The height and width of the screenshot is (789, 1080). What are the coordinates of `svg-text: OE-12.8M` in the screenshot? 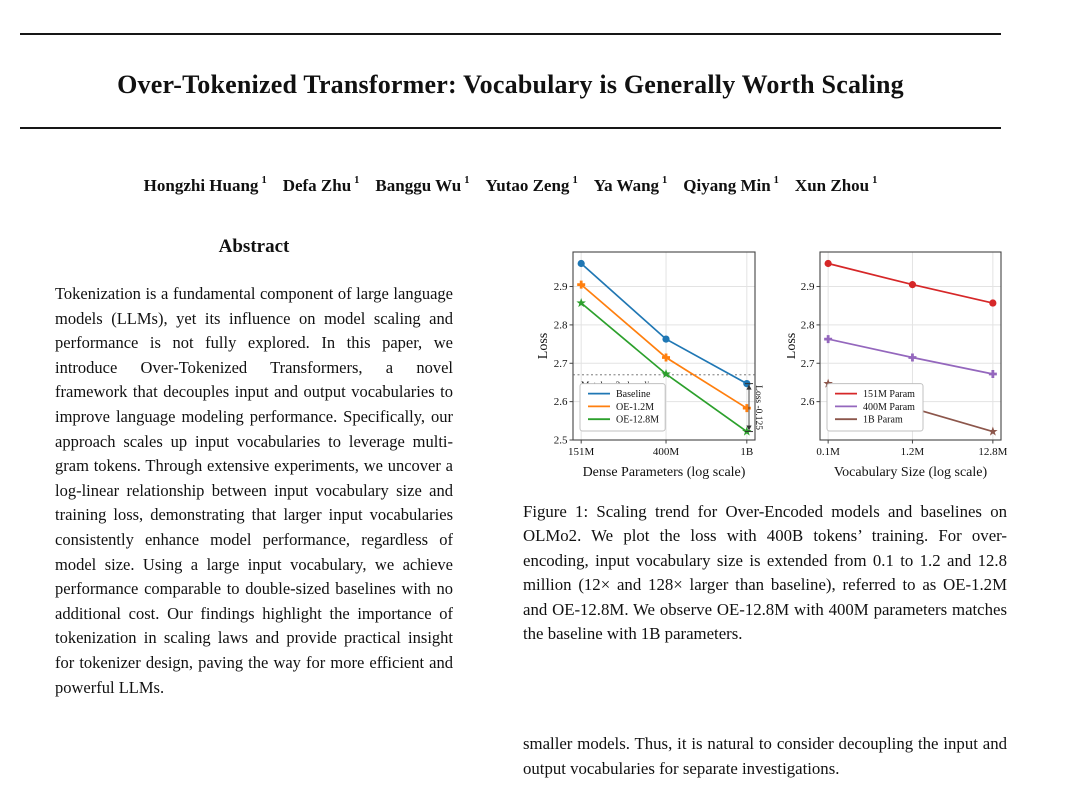 It's located at (637, 420).